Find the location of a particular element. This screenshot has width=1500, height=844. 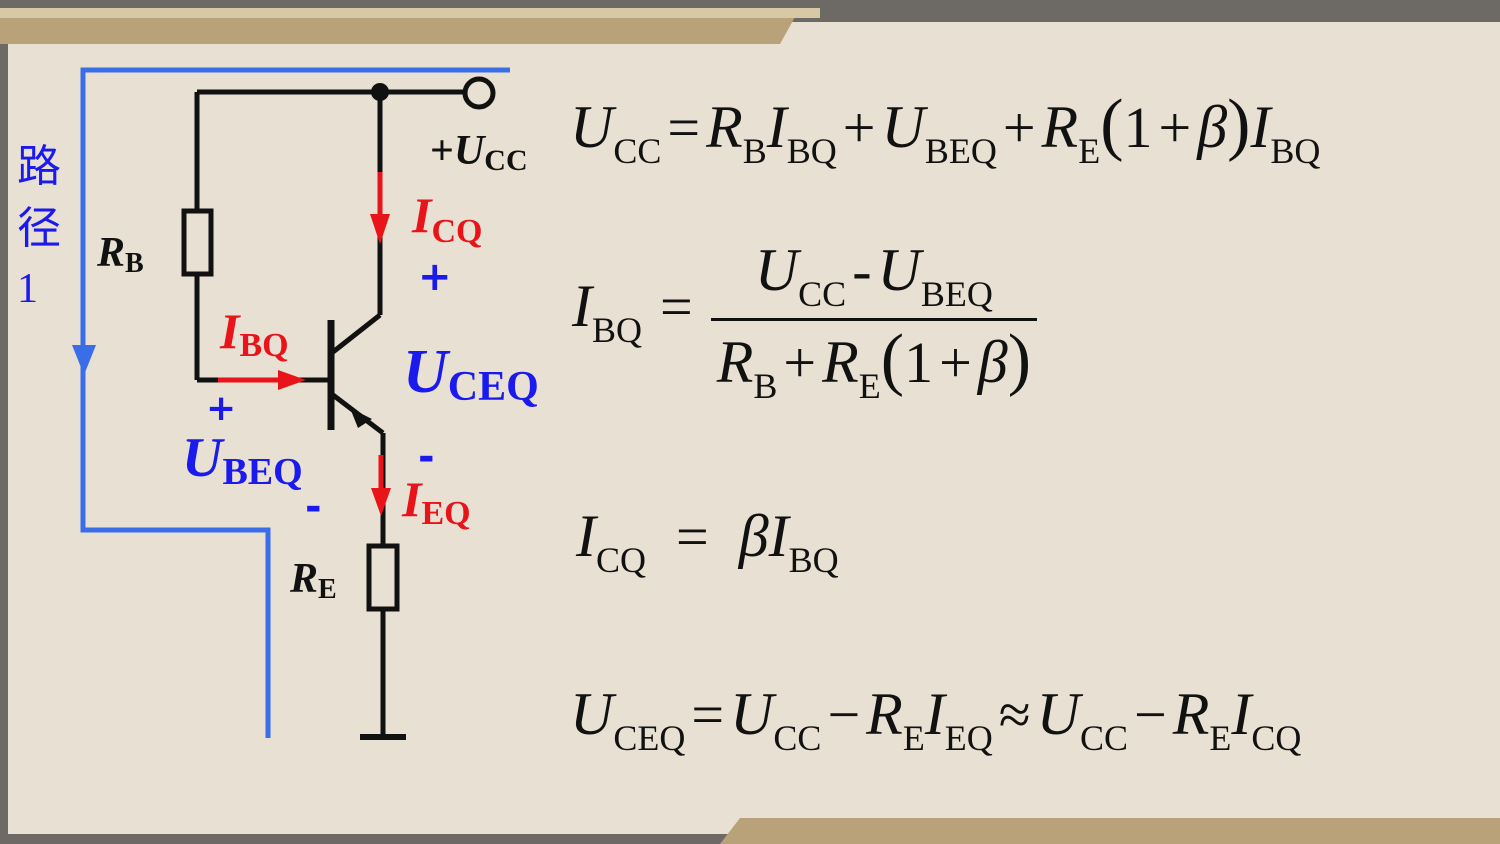

path-label-char-2: 径 is located at coordinates (39, 228).